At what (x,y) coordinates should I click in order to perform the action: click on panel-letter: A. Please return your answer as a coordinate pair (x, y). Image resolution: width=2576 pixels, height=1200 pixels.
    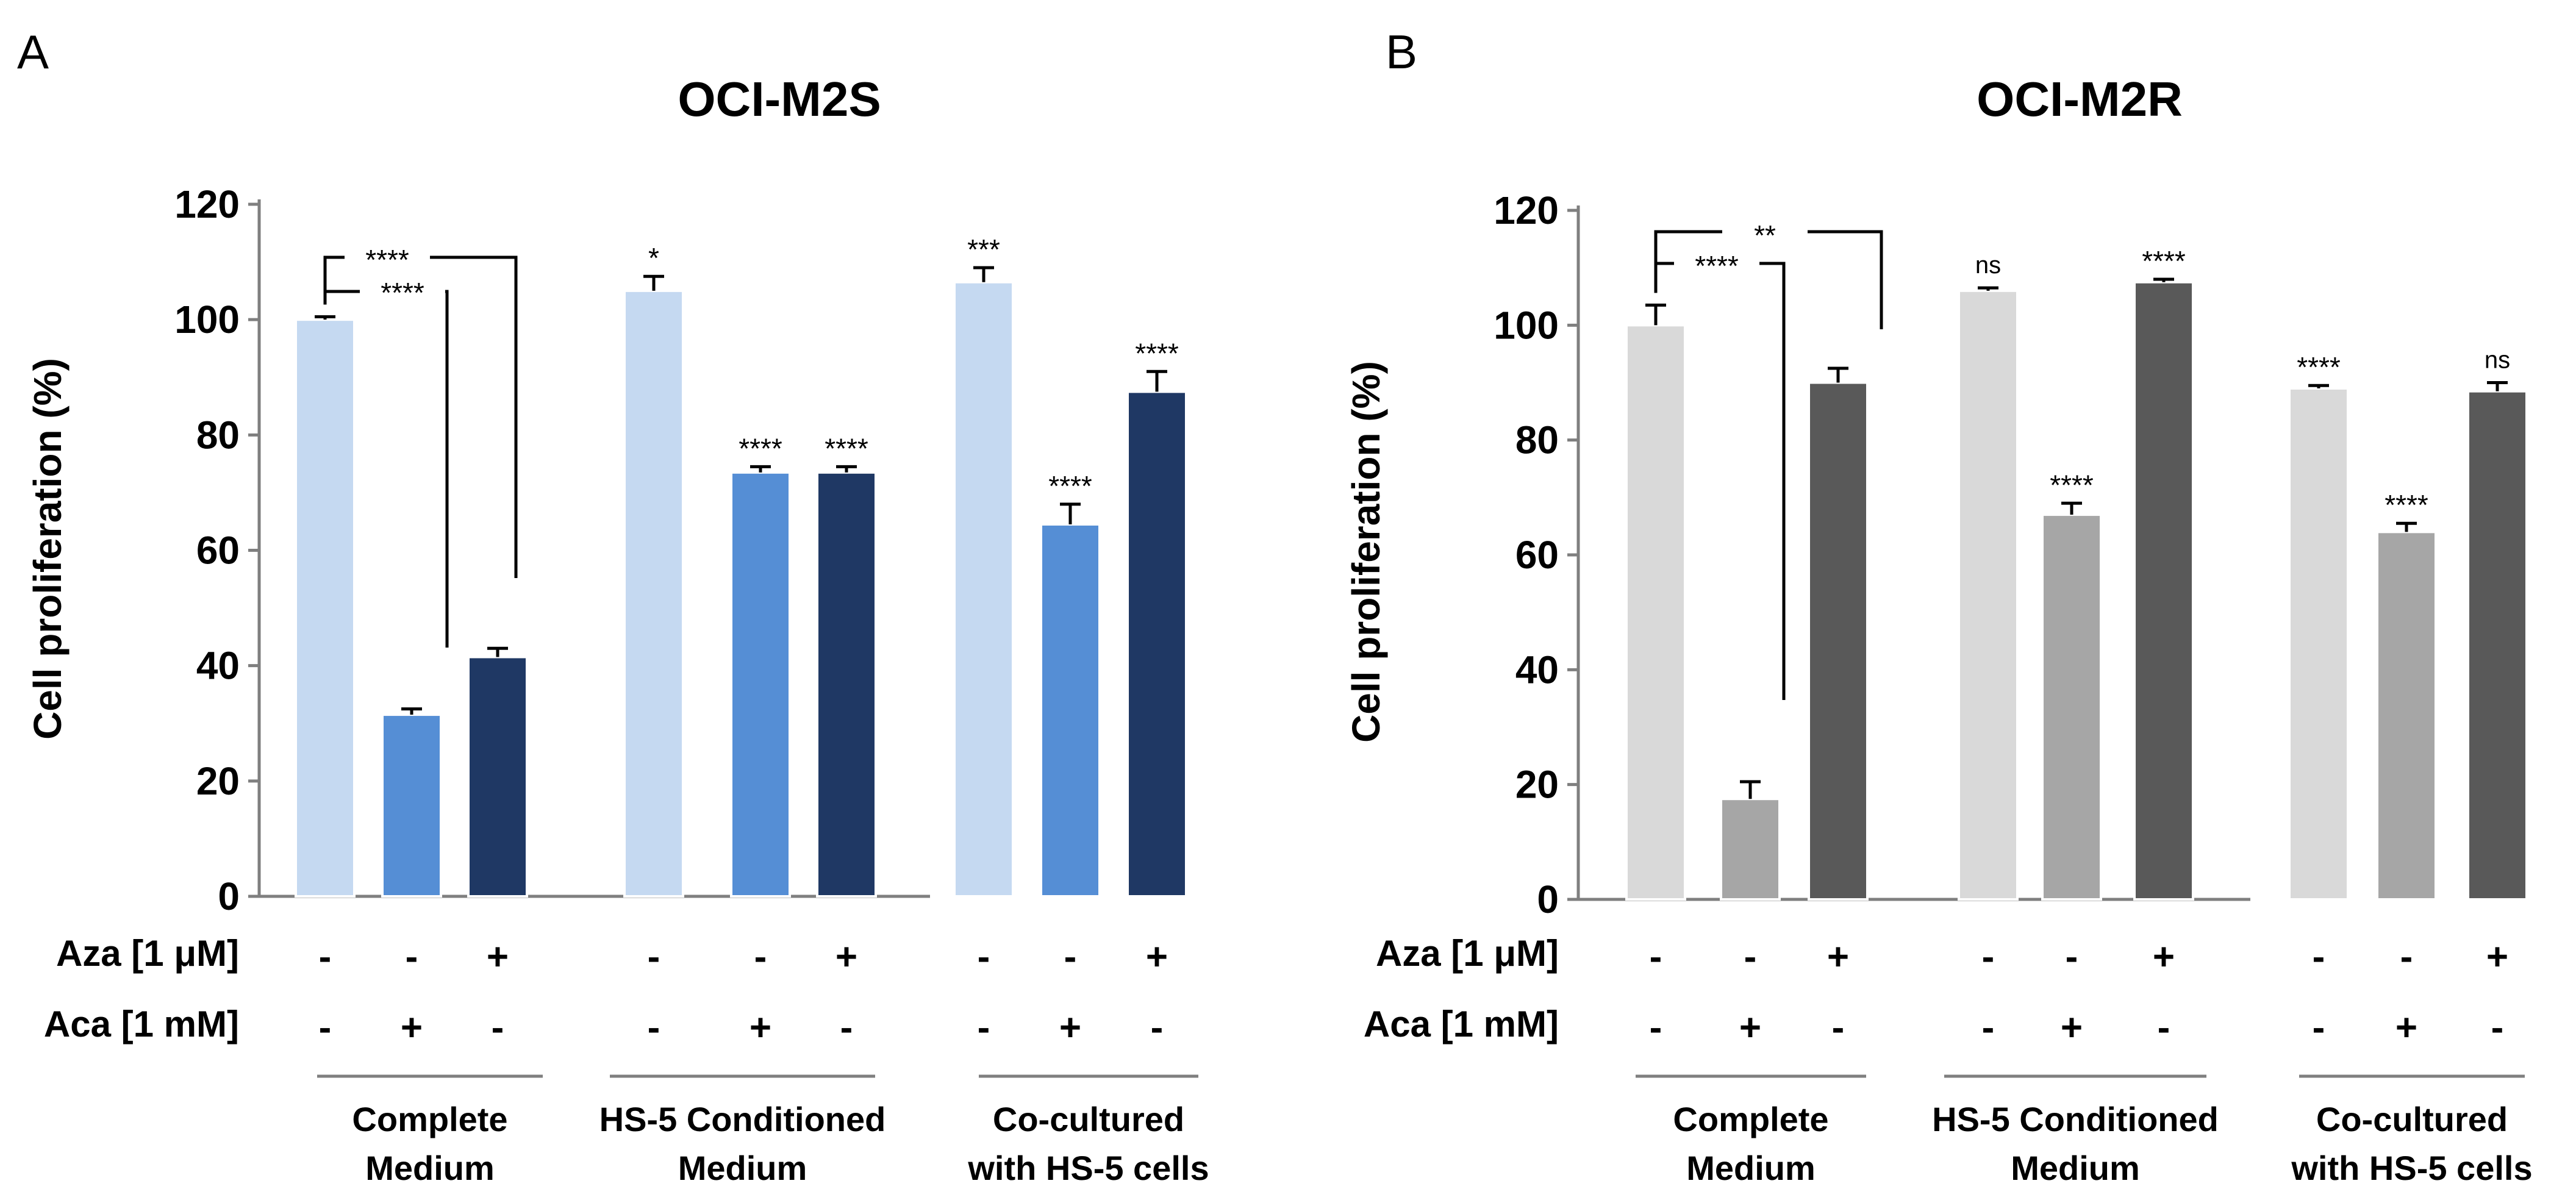
    Looking at the image, I should click on (33, 52).